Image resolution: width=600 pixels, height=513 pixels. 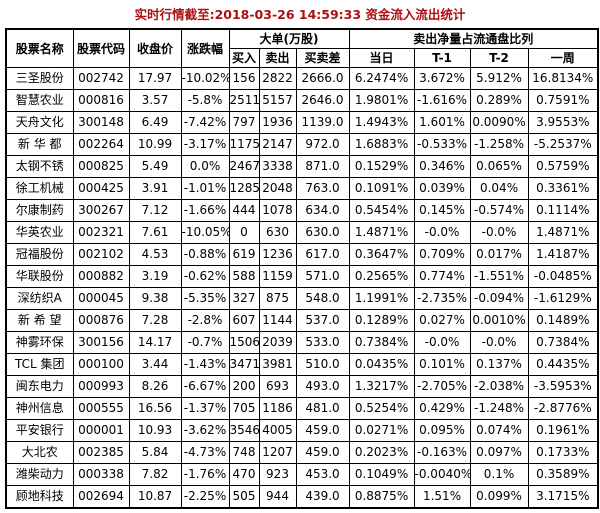 What do you see at coordinates (101, 364) in the screenshot?
I see `stock-code-cell: 000100` at bounding box center [101, 364].